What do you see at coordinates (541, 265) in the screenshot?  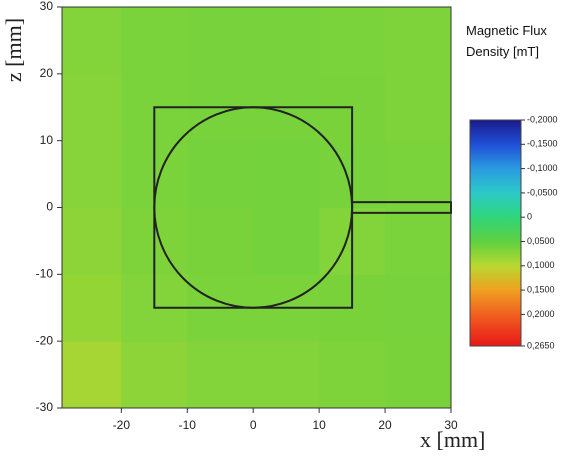 I see `colorbar-tick-label: 0,1000` at bounding box center [541, 265].